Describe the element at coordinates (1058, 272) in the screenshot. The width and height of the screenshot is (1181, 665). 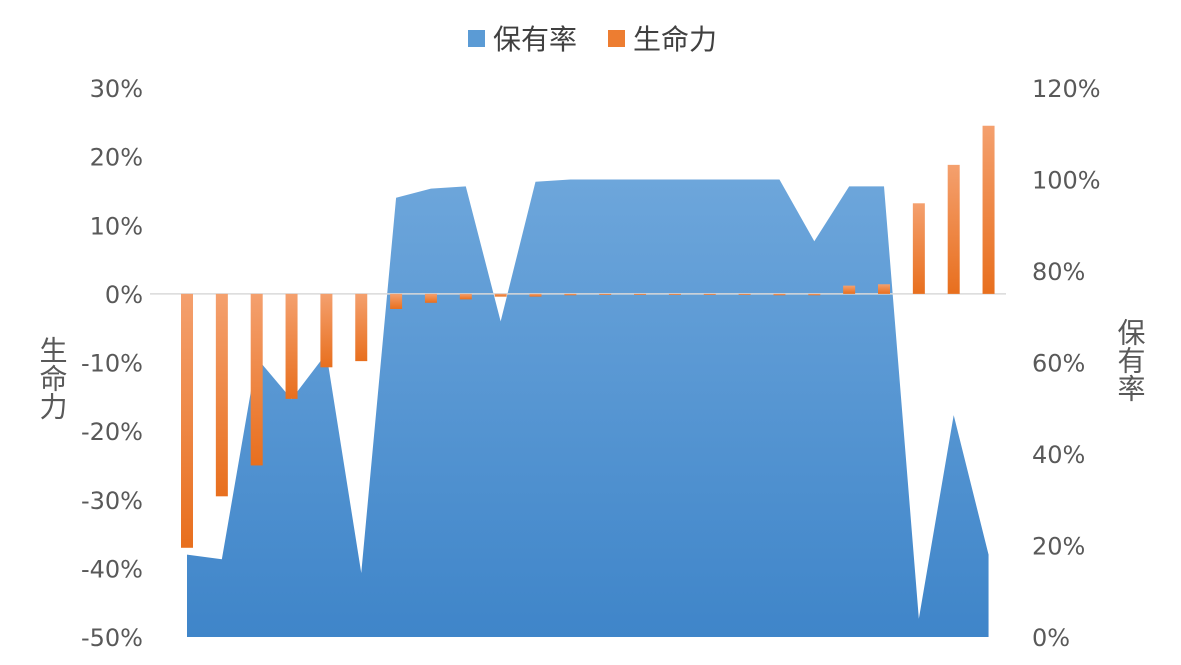
I see `right-tick-label: 80%` at that location.